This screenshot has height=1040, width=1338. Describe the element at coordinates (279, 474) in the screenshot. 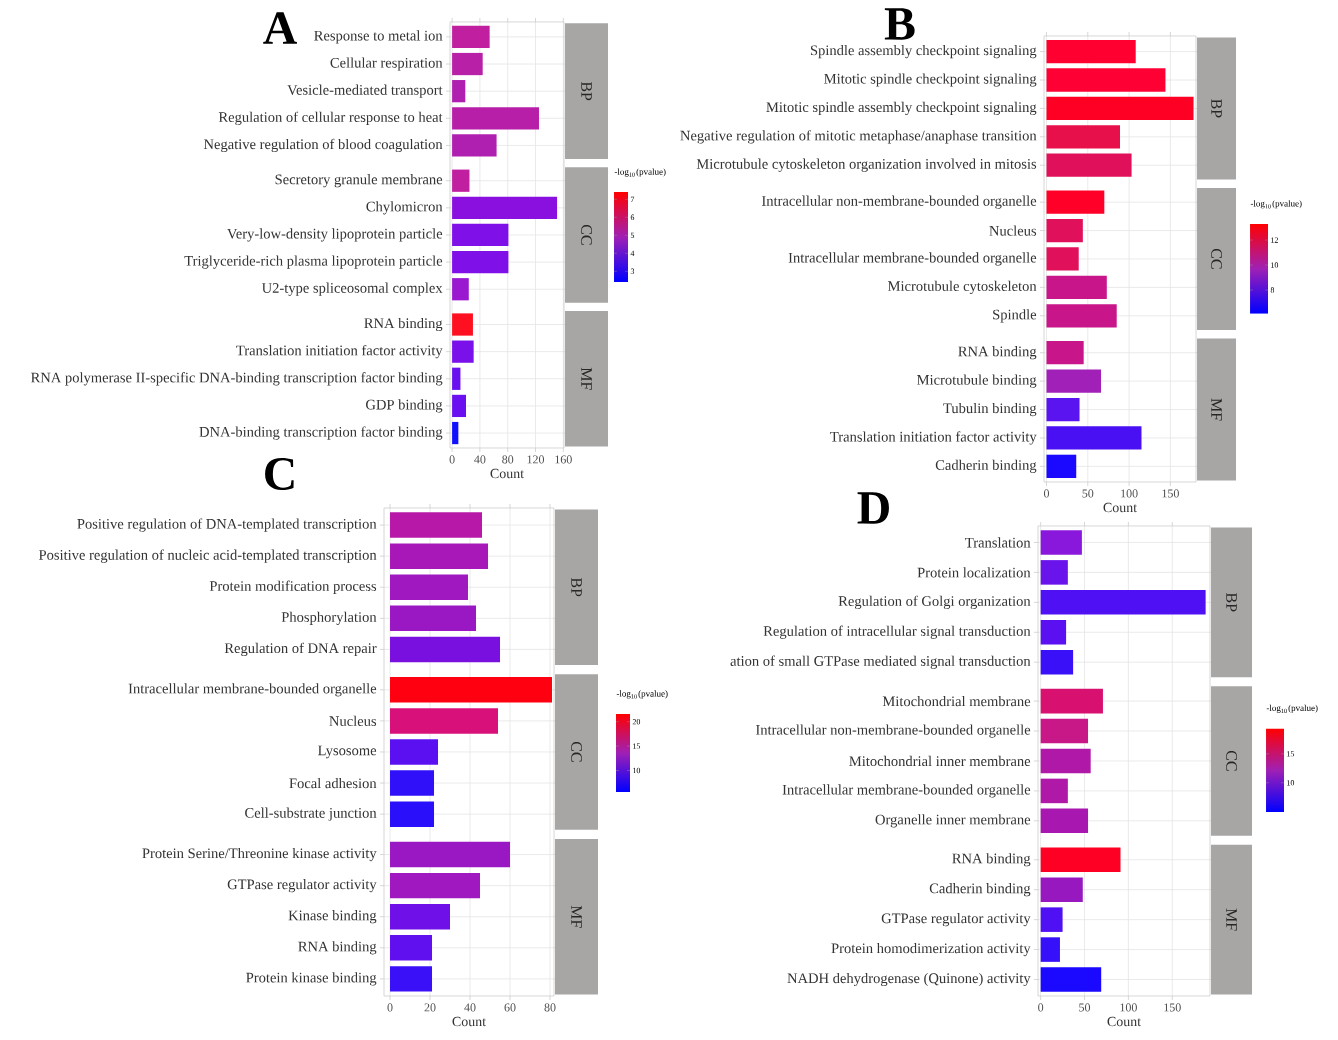

I see `chart-title: C` at that location.